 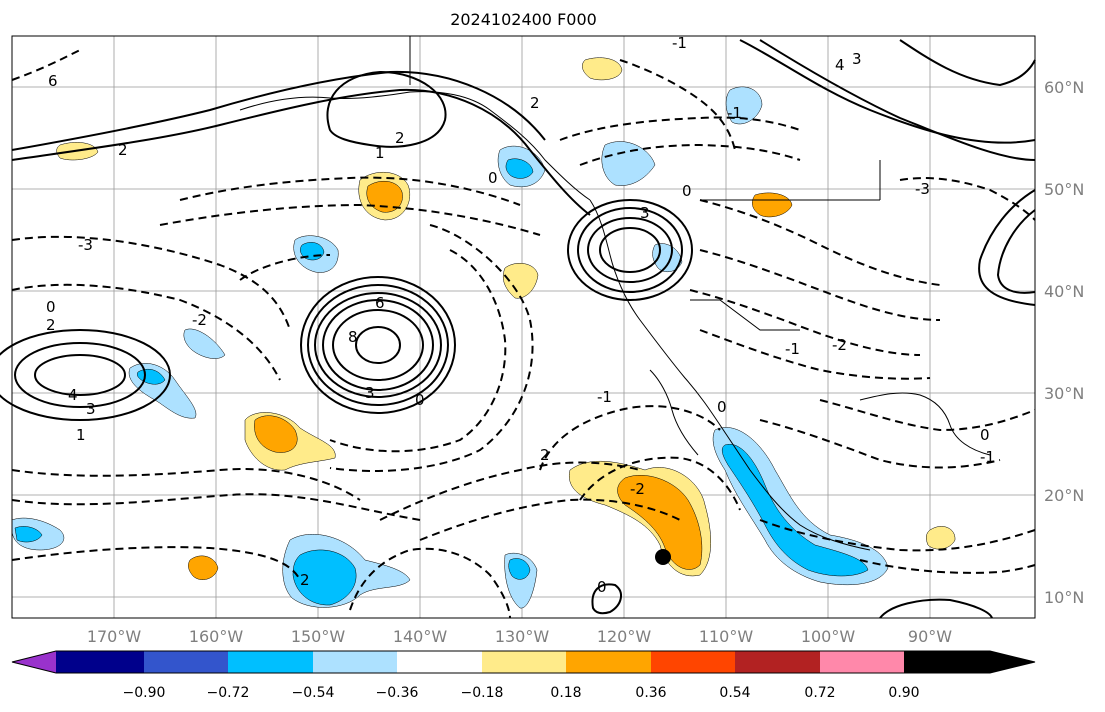 I want to click on colorbar-tick-label: 0.72, so click(x=819, y=693).